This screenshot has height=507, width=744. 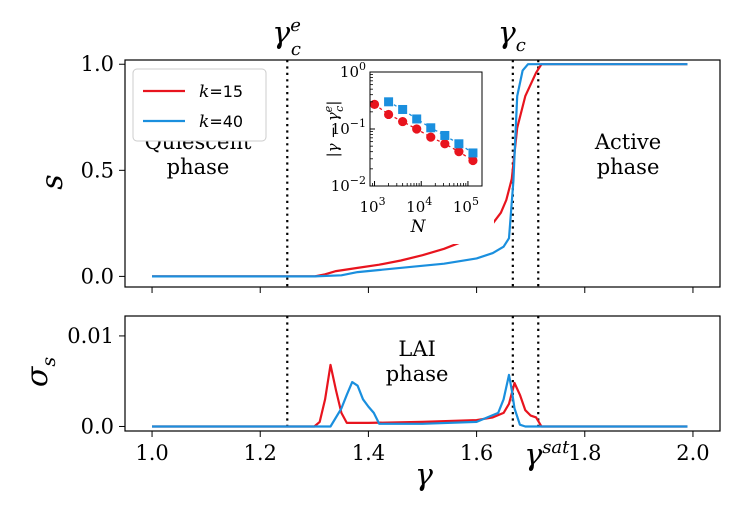 What do you see at coordinates (368, 453) in the screenshot?
I see `bottom-xtick-label: 1.4` at bounding box center [368, 453].